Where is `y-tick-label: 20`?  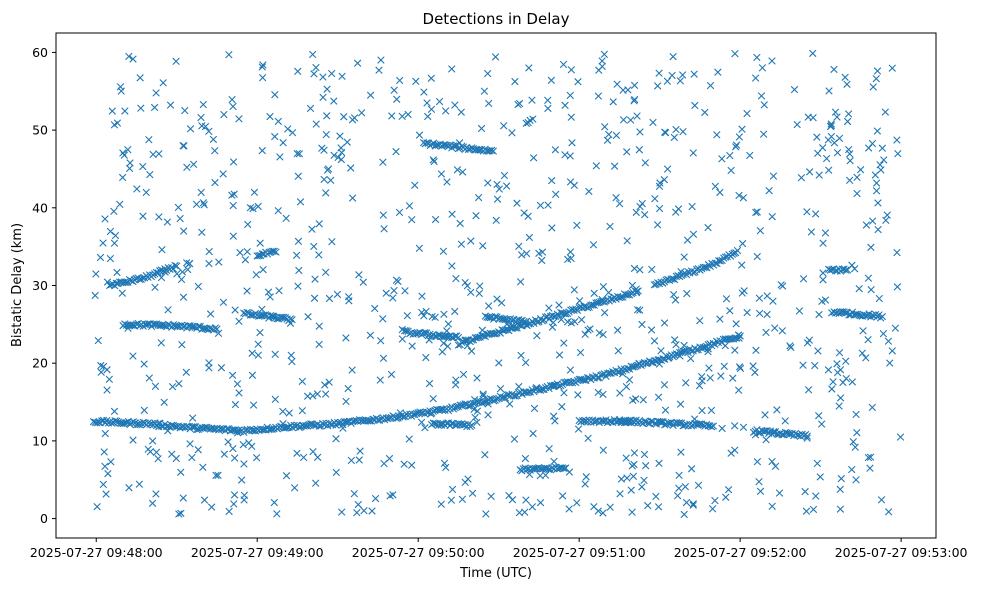 y-tick-label: 20 is located at coordinates (40, 363).